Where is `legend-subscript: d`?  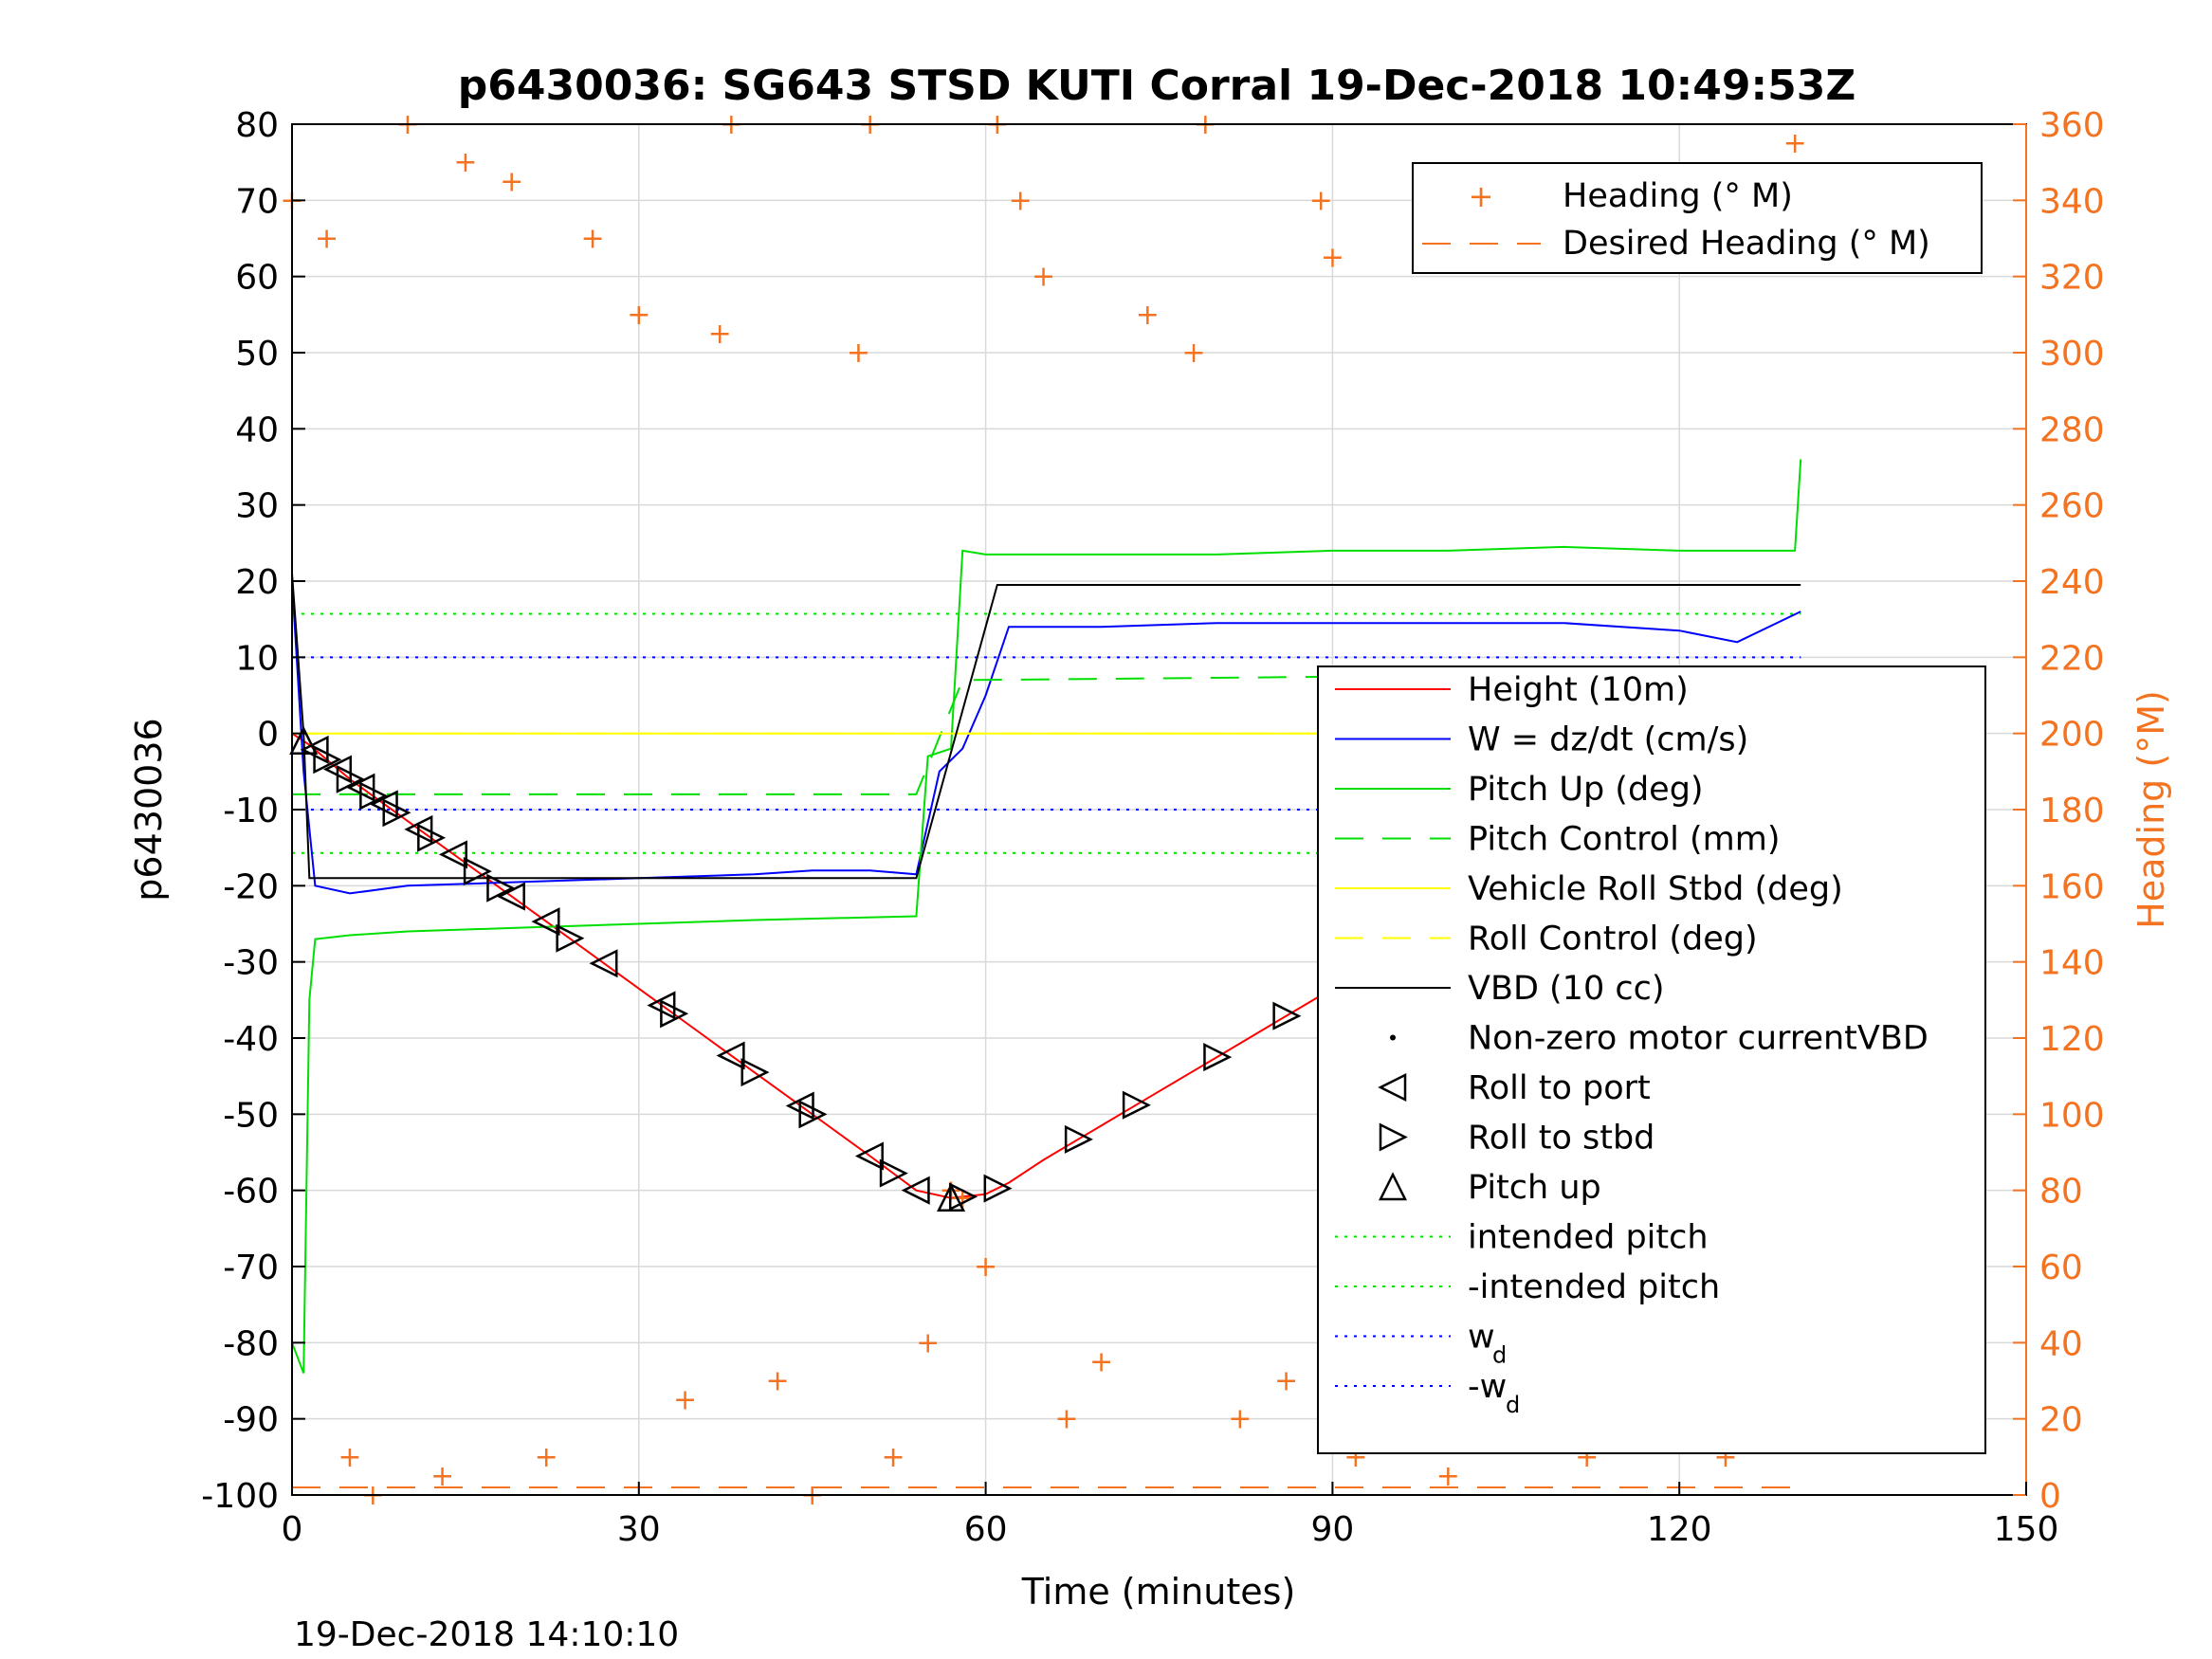 legend-subscript: d is located at coordinates (1499, 1355).